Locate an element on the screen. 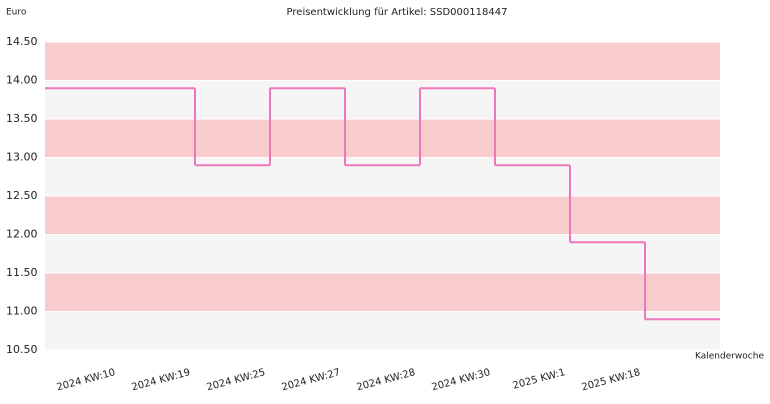  x-tick-label: 2024 KW:30 is located at coordinates (461, 380).